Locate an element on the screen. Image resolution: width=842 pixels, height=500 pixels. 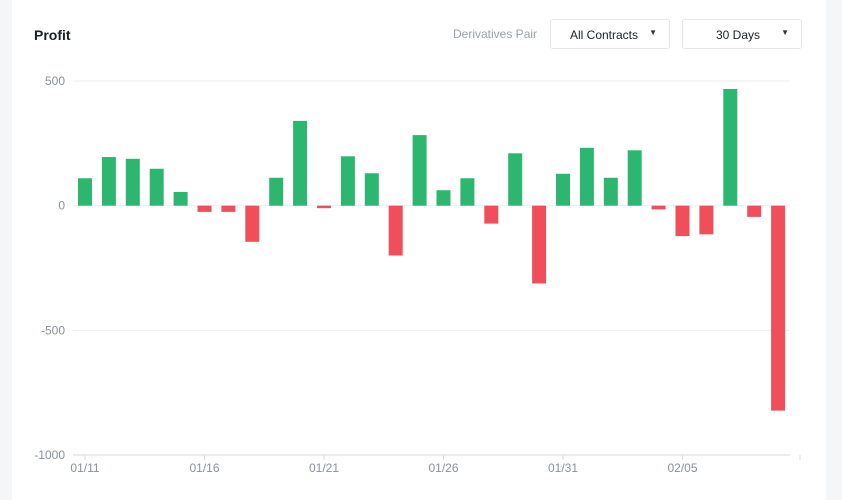
y-tick-label: 0 is located at coordinates (61, 206).